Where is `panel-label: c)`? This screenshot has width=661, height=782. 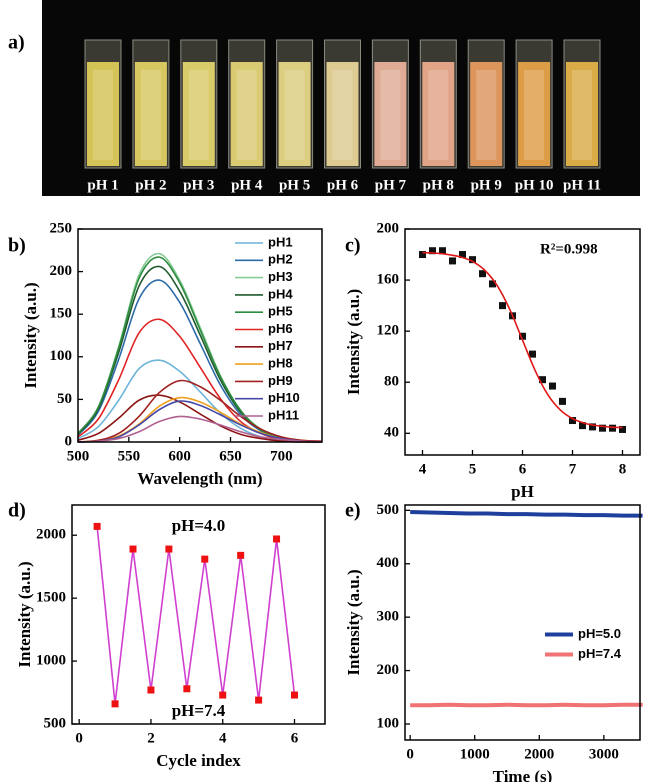 panel-label: c) is located at coordinates (353, 246).